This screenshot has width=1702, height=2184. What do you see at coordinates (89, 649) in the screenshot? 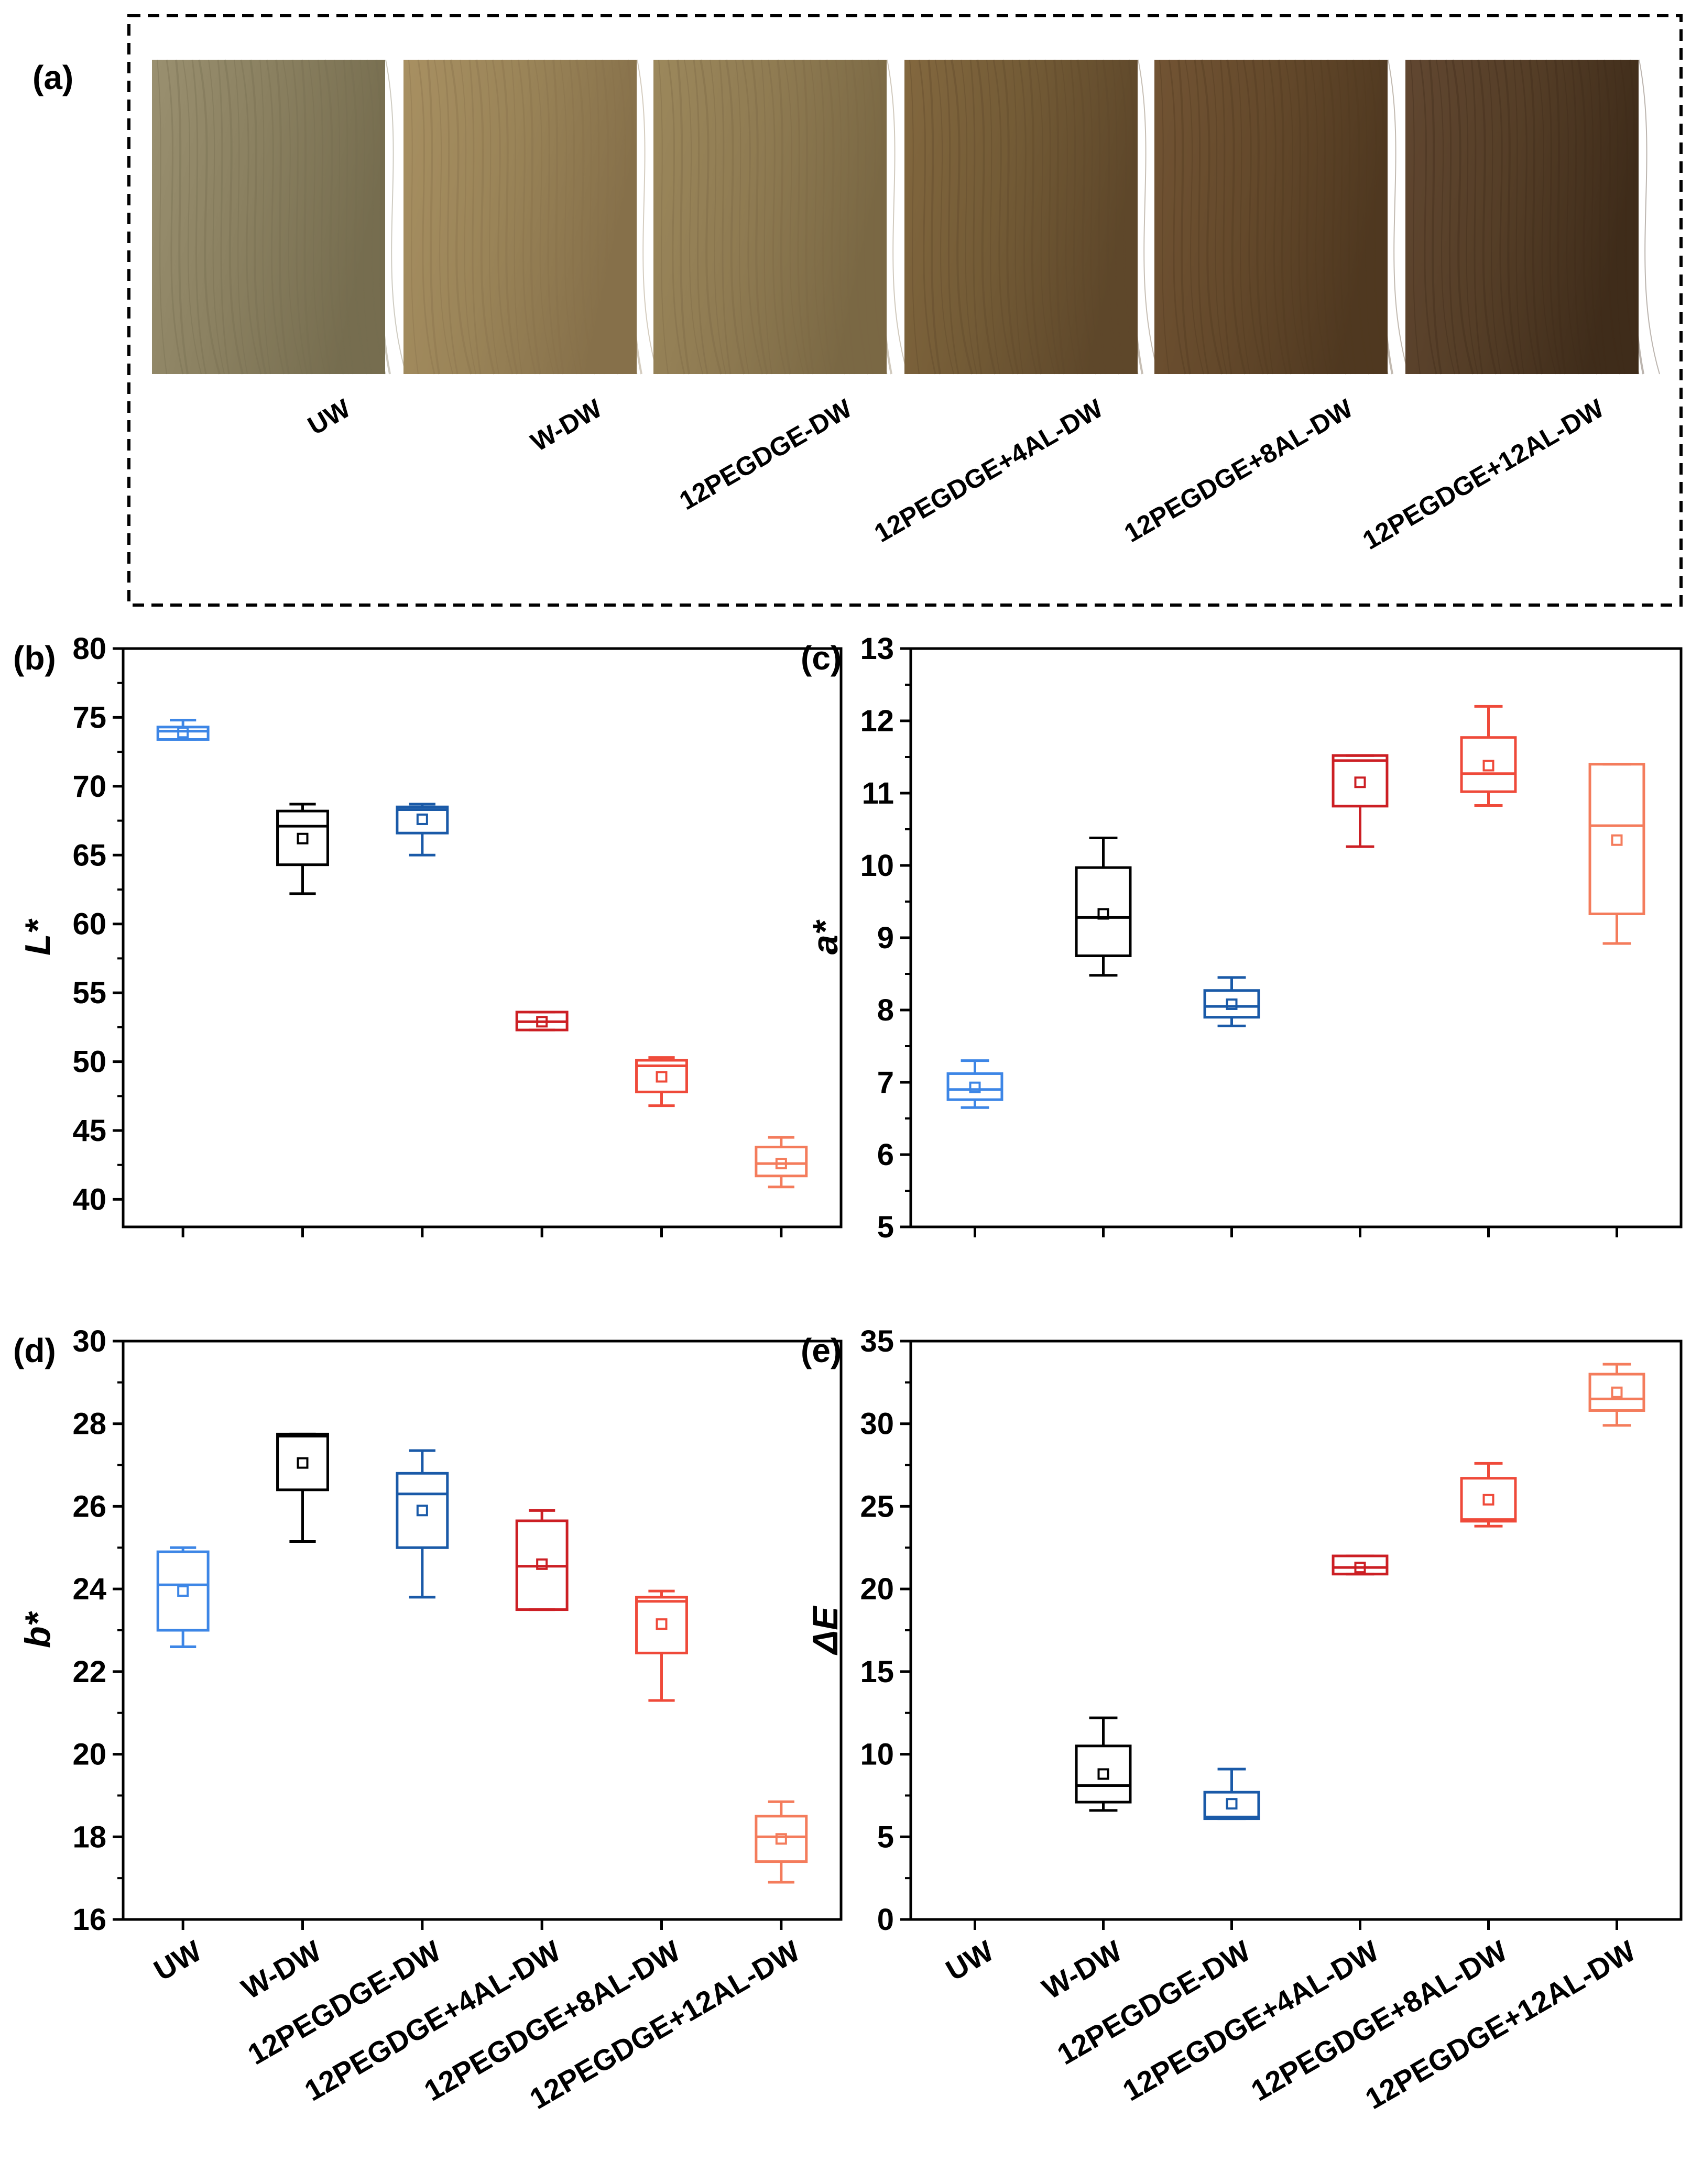
I see `y-tick-label: 80` at bounding box center [89, 649].